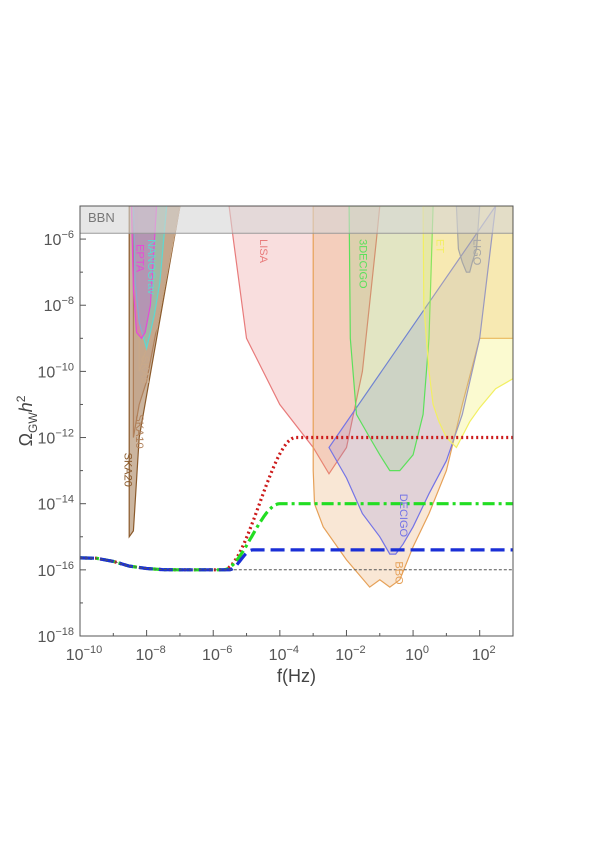  Describe the element at coordinates (417, 654) in the screenshot. I see `x-tick-label: 10⁰` at that location.